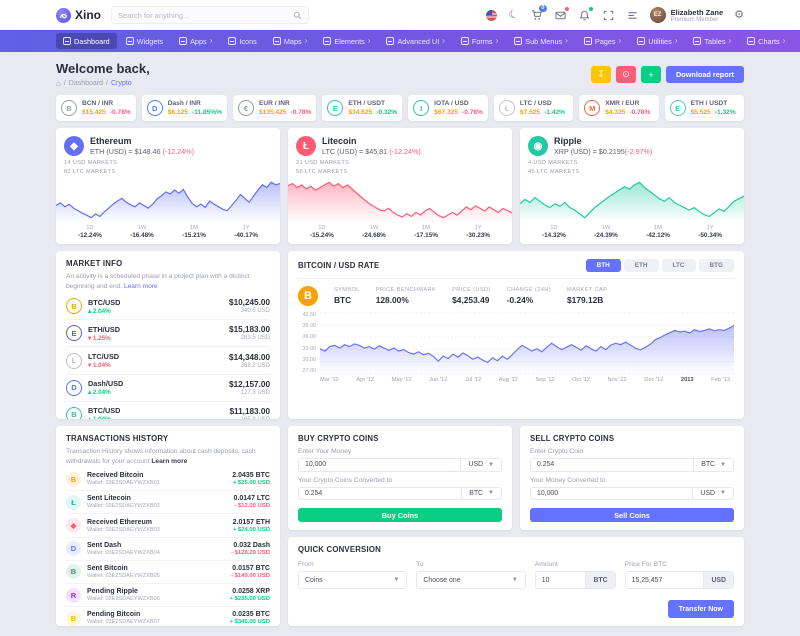 The image size is (800, 636). I want to click on fullscreen-icon, so click(608, 15).